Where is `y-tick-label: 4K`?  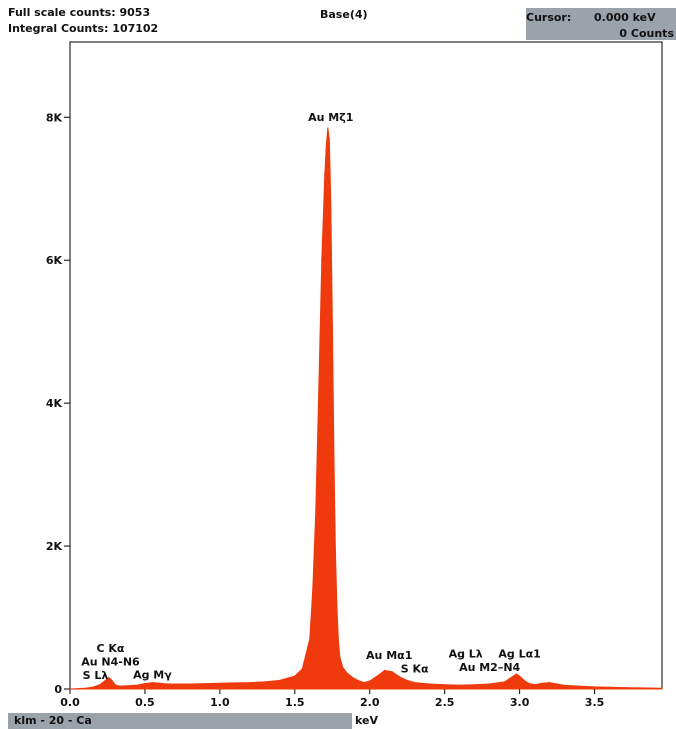
y-tick-label: 4K is located at coordinates (54, 403).